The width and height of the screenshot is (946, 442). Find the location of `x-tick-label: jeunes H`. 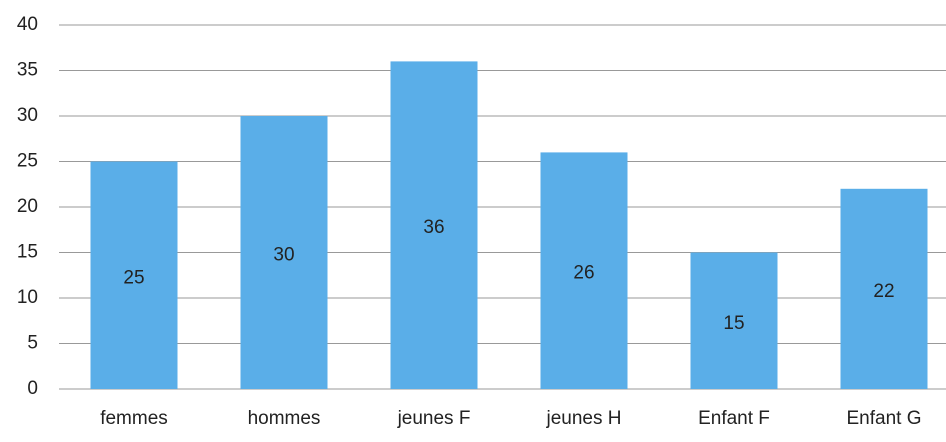

x-tick-label: jeunes H is located at coordinates (584, 418).